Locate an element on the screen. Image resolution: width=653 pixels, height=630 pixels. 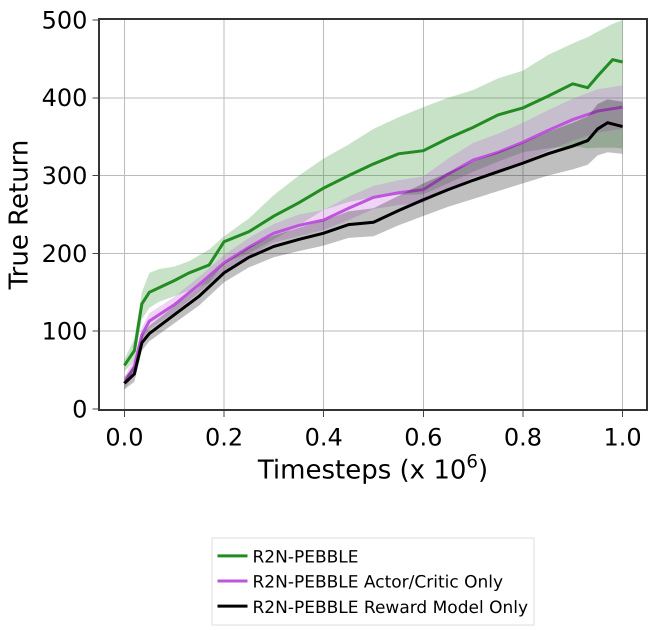
legend-label: R2N-PEBBLE is located at coordinates (305, 558).